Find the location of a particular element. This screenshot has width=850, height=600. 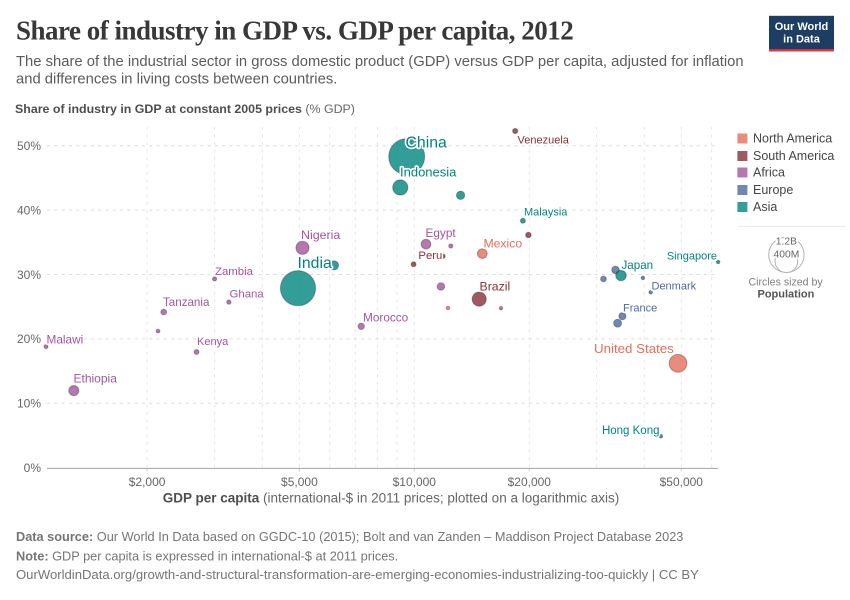

svg-text: Circles sized by is located at coordinates (786, 282).